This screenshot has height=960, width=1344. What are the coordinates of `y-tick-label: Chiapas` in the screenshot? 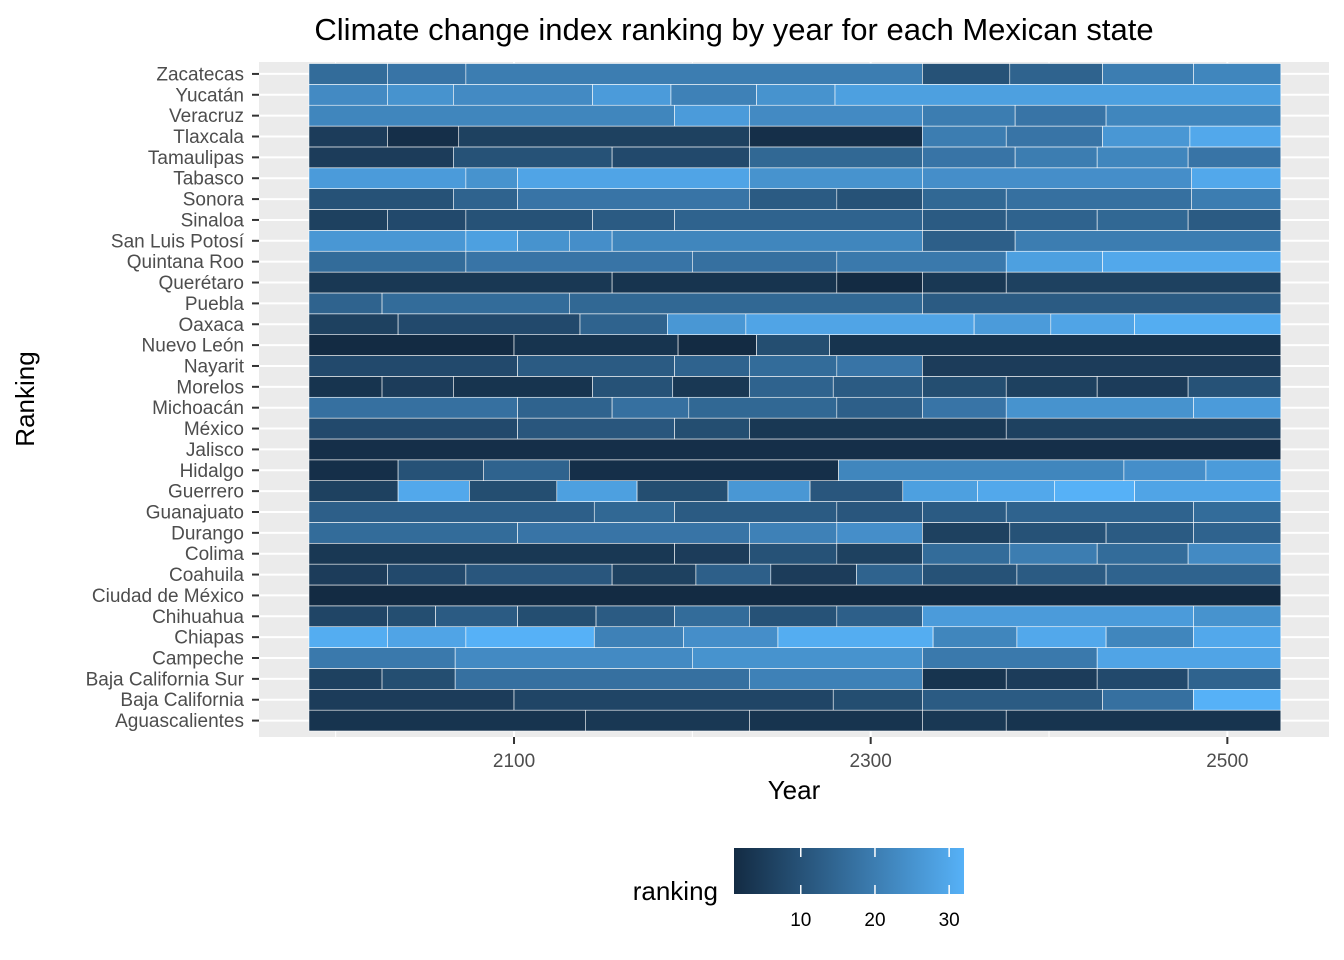 It's located at (209, 638).